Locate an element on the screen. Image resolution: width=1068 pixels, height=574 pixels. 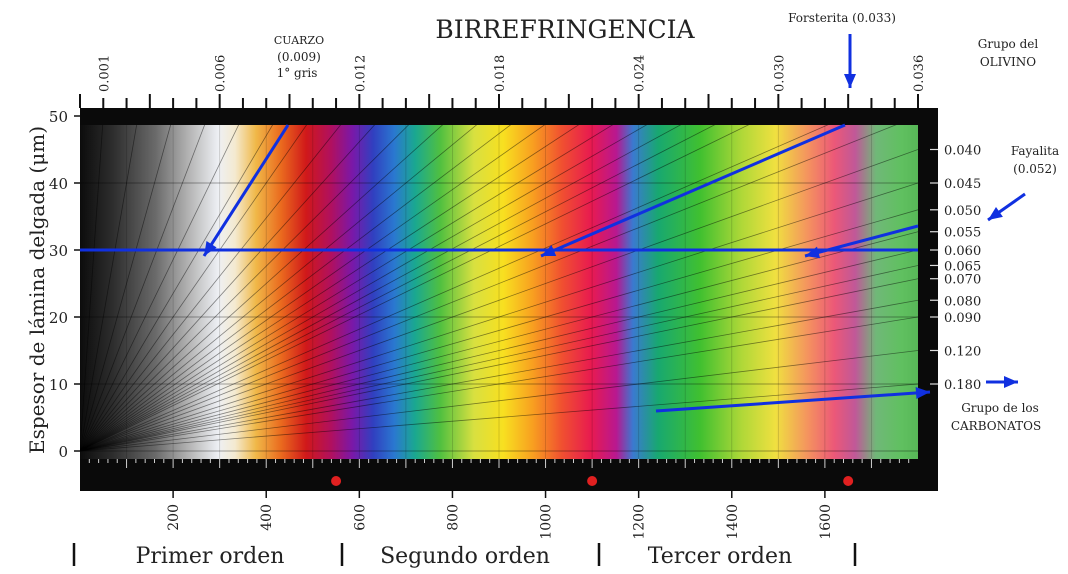
forsterite-line-arrow-head is located at coordinates (549, 250).